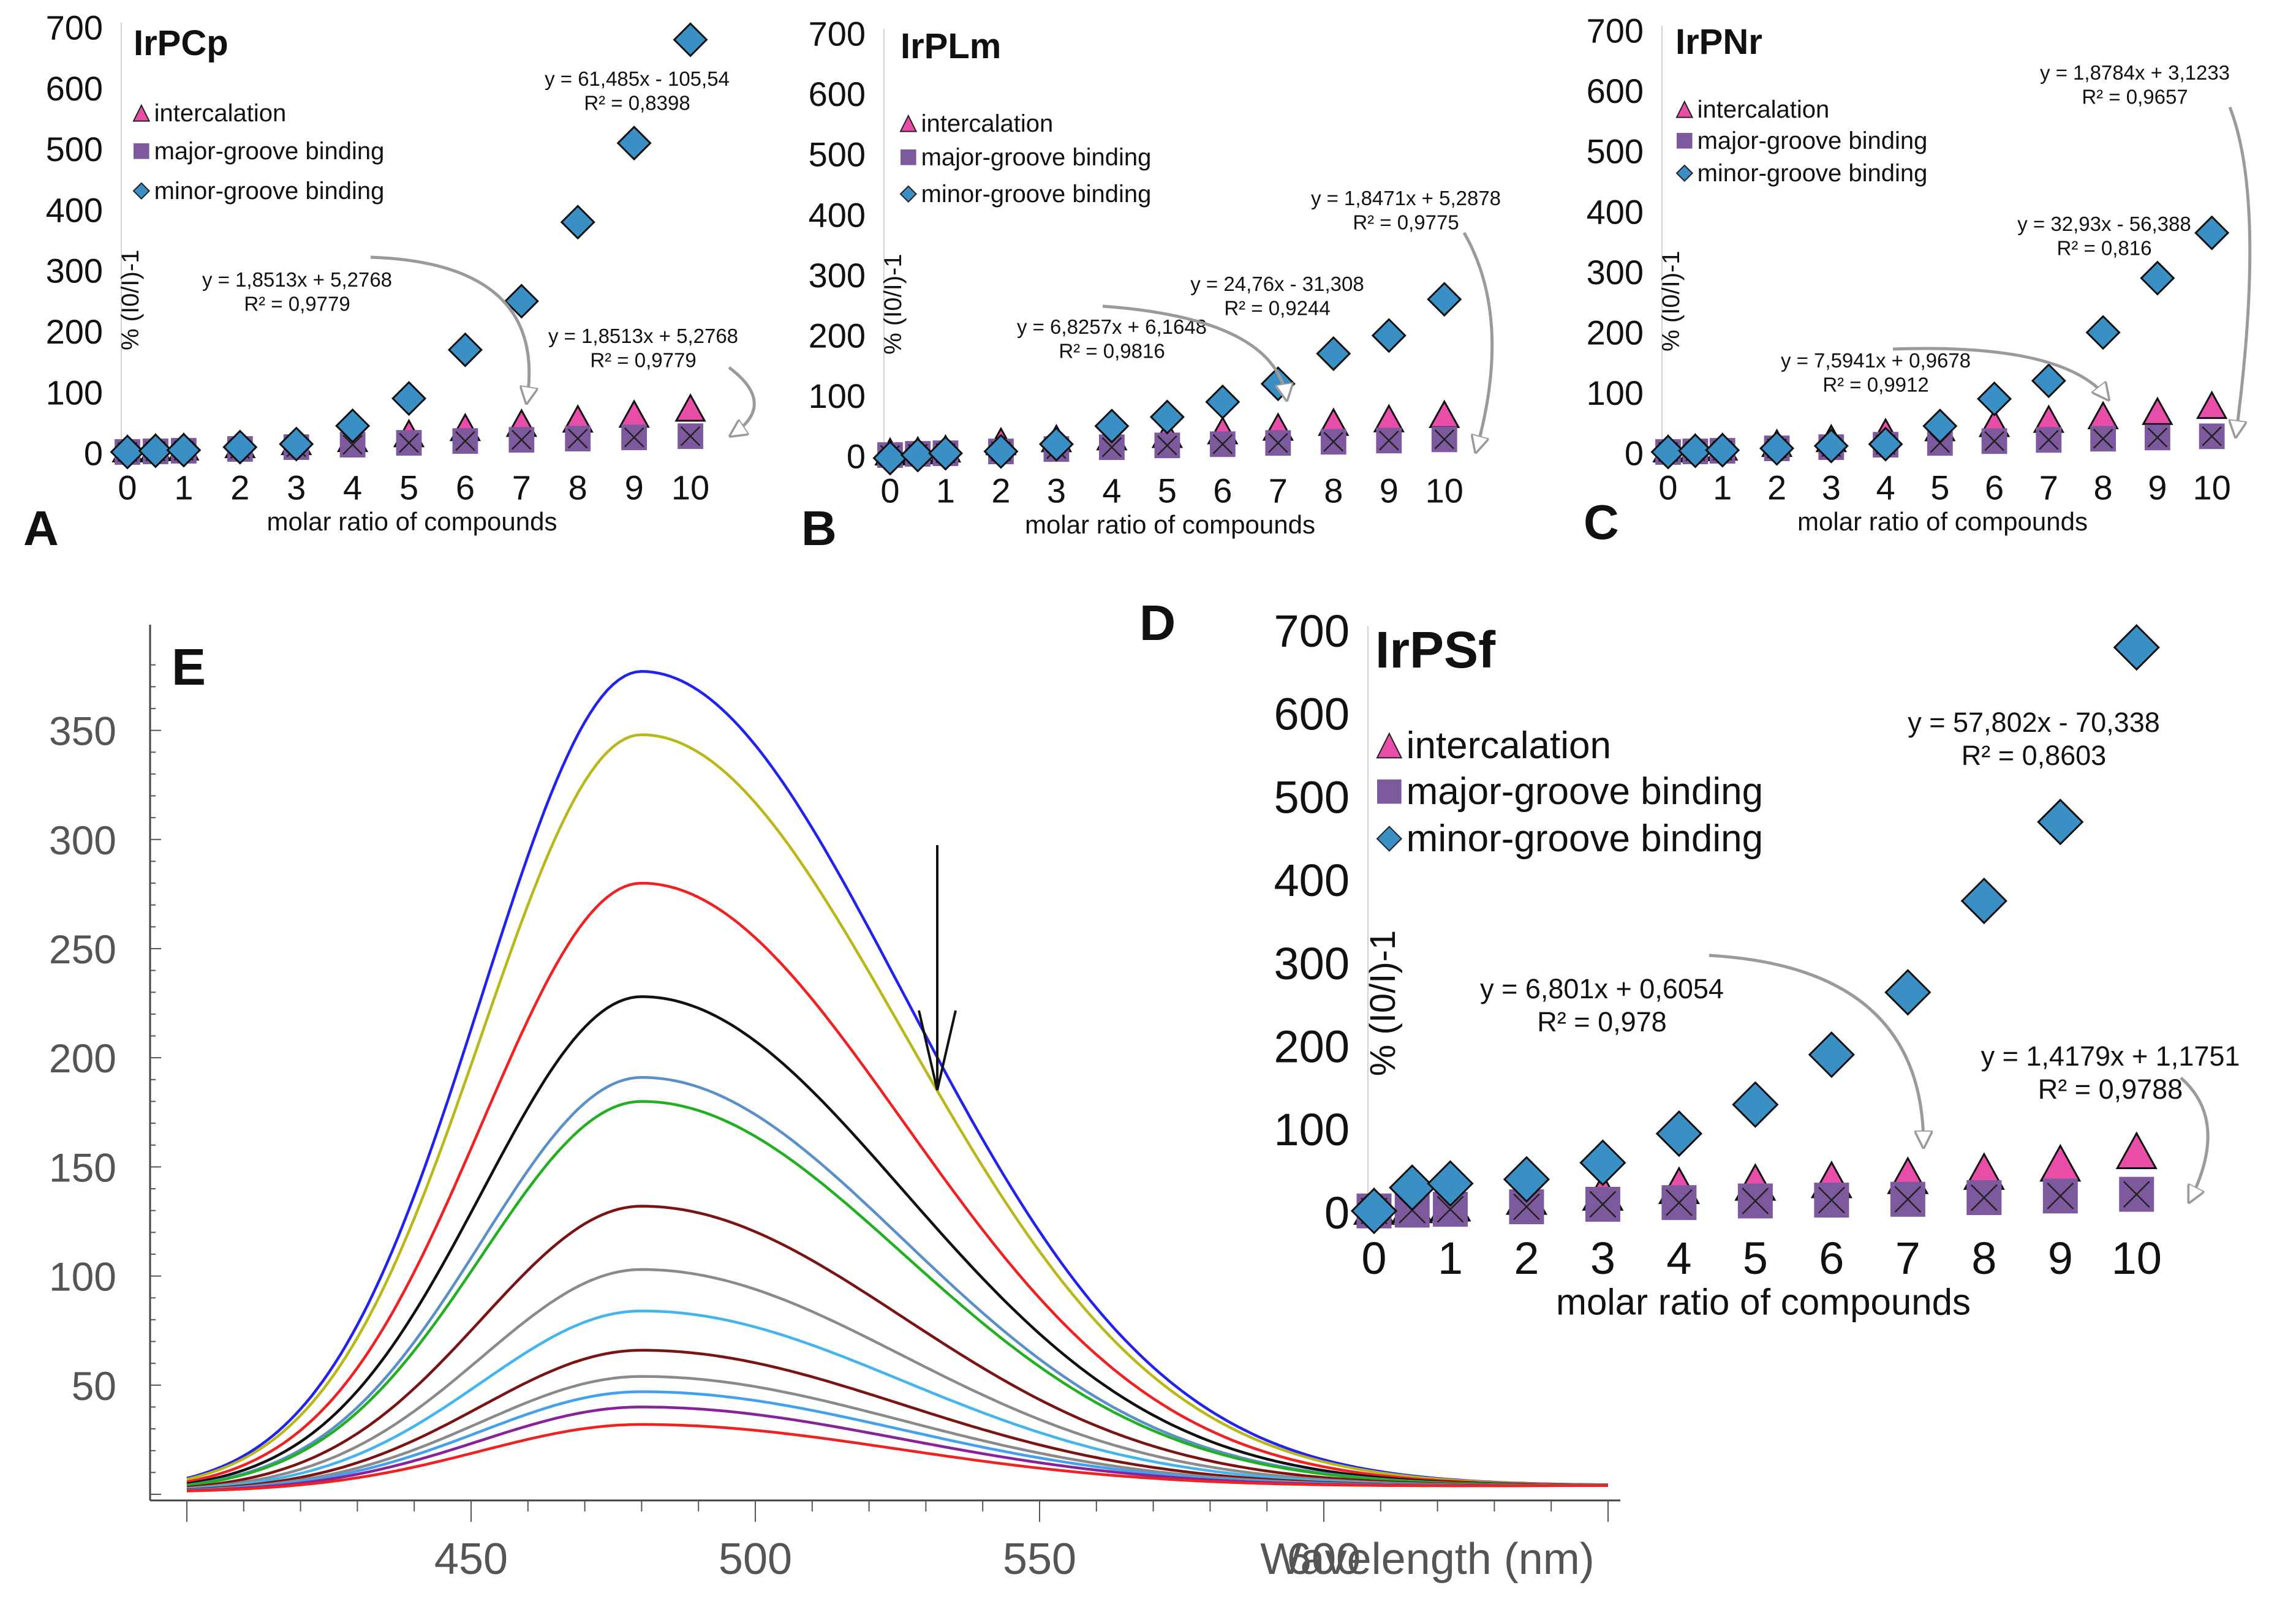 The image size is (2296, 1607). What do you see at coordinates (755, 1560) in the screenshot?
I see `x-tick-label: 500` at bounding box center [755, 1560].